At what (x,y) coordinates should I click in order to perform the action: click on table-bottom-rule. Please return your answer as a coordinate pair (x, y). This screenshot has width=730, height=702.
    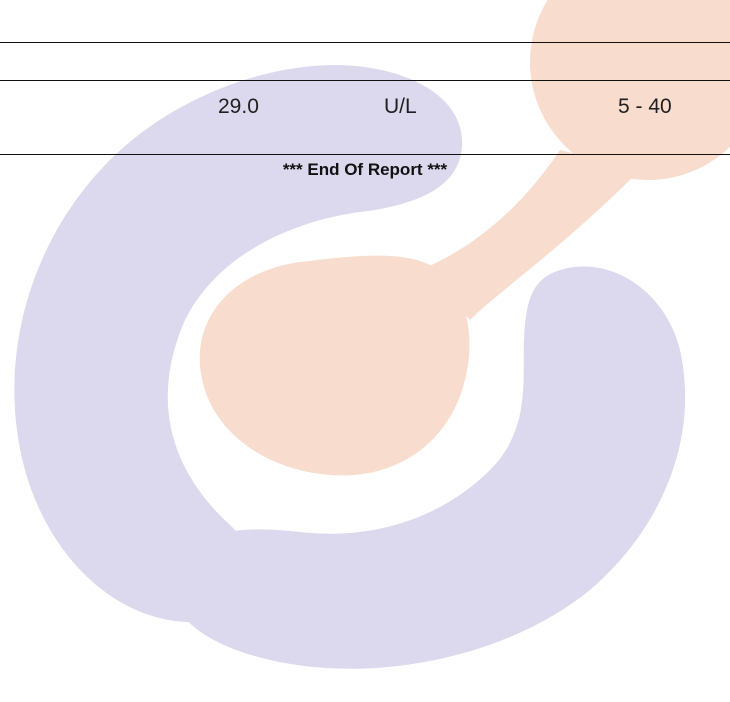
    Looking at the image, I should click on (365, 154).